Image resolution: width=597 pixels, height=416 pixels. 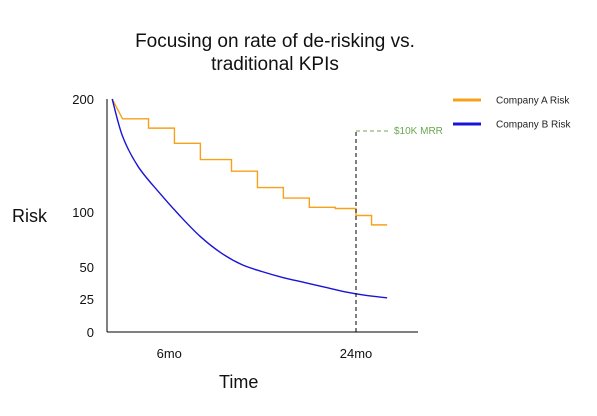 What do you see at coordinates (83, 99) in the screenshot?
I see `y-tick-label: 200` at bounding box center [83, 99].